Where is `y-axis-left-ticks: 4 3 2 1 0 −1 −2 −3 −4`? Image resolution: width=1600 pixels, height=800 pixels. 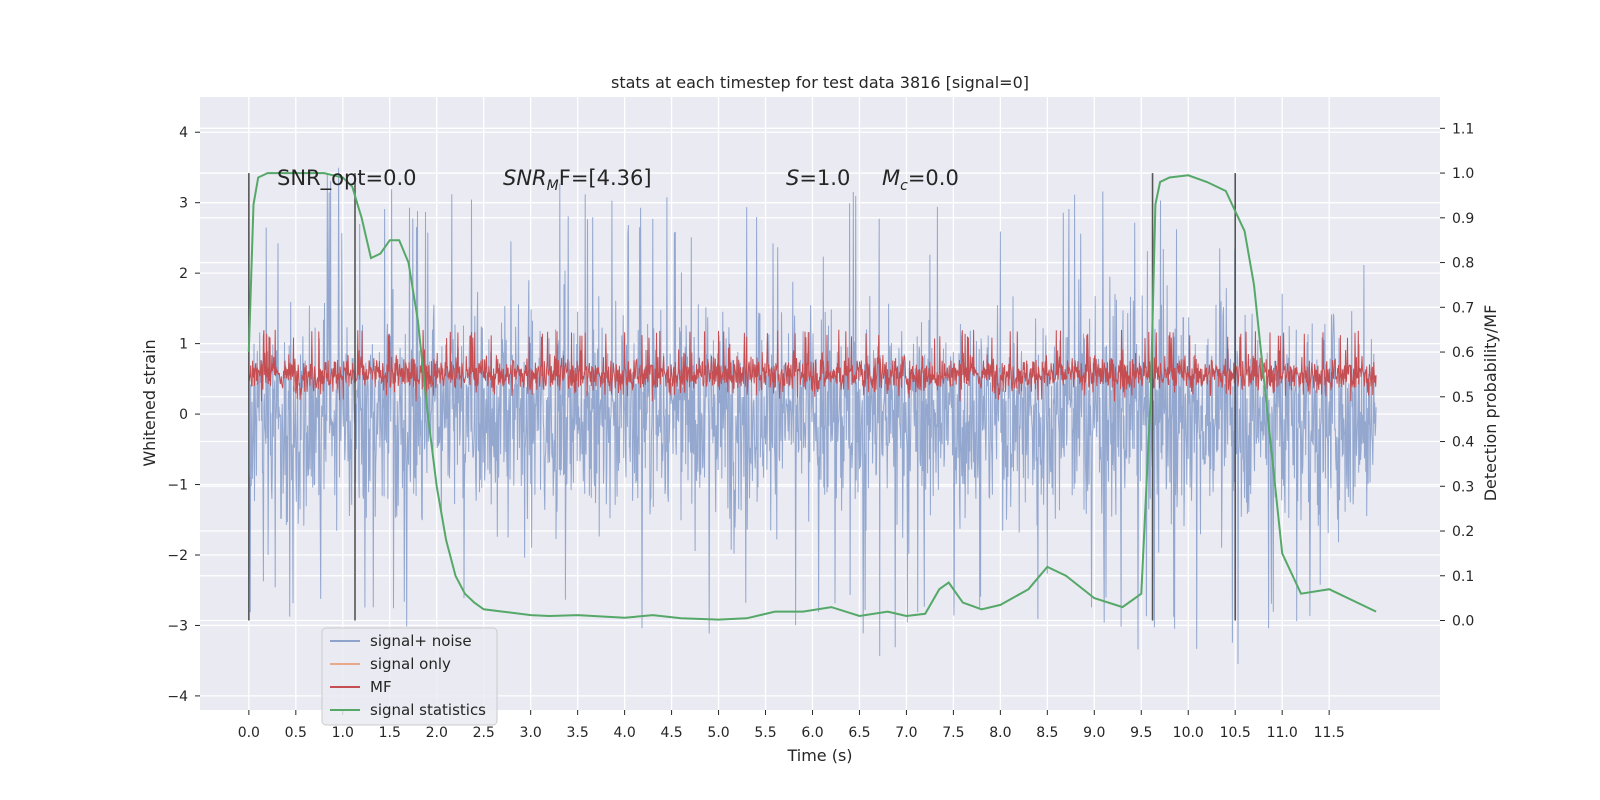
y-axis-left-ticks: 4 3 2 1 0 −1 −2 −3 −4 is located at coordinates (183, 415).